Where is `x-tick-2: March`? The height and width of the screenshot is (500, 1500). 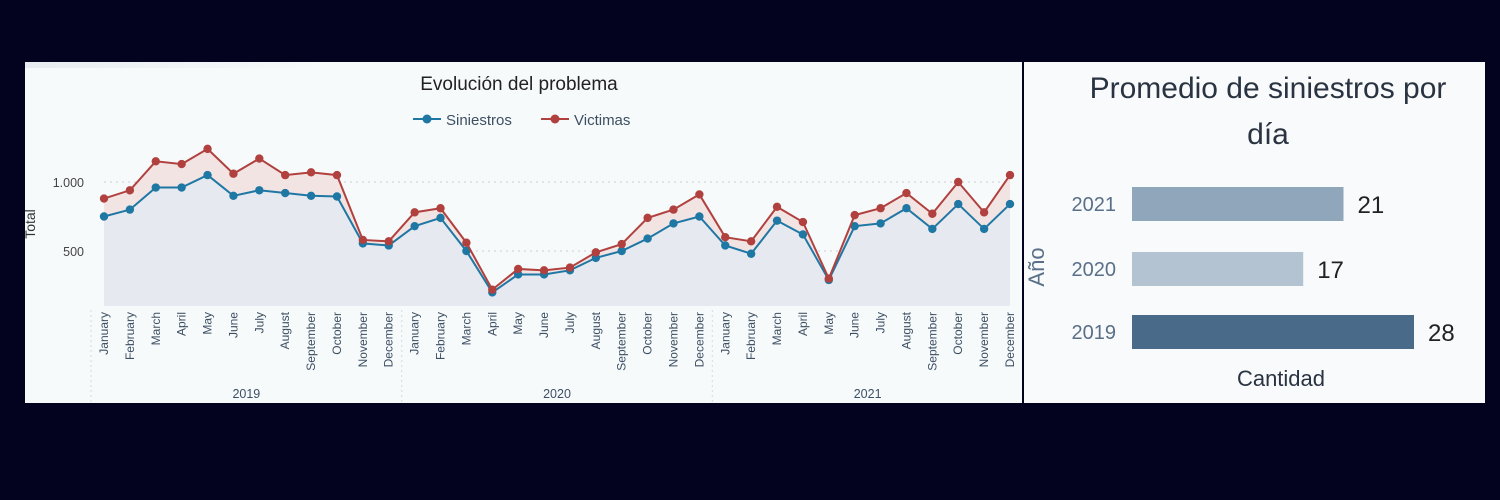 x-tick-2: March is located at coordinates (156, 328).